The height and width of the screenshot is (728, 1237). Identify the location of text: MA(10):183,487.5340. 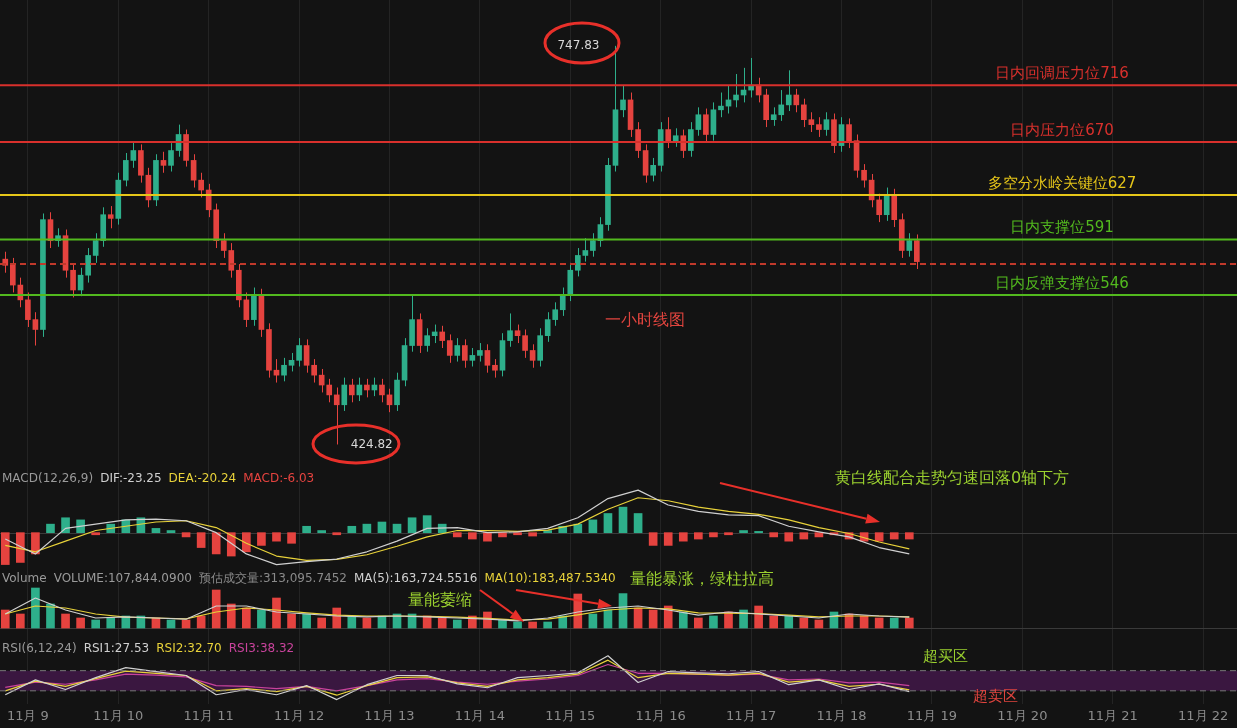
(550, 578).